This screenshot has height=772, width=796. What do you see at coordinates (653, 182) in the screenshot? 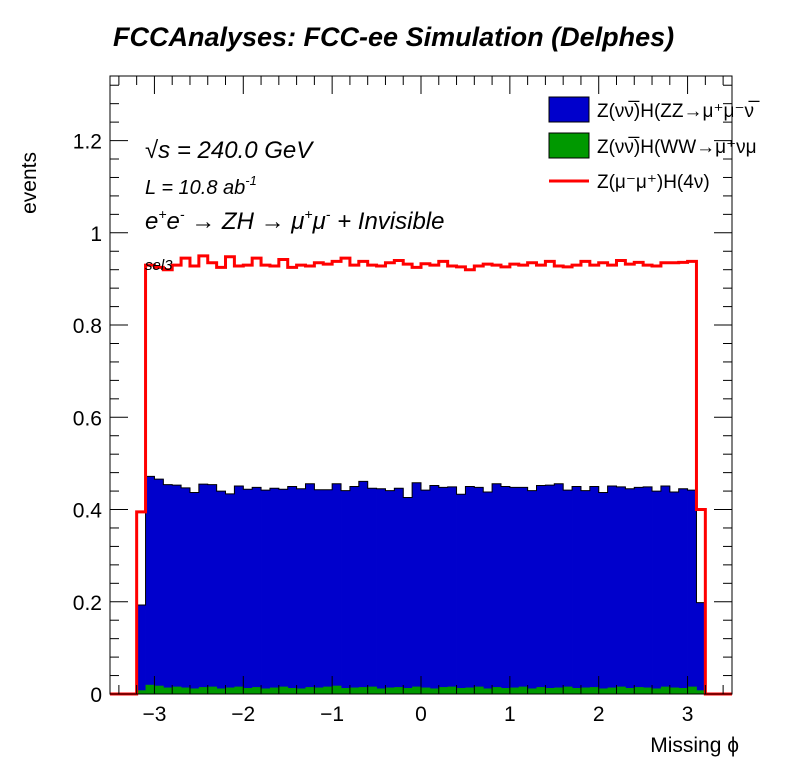
I see `legend-label-4nu: Z(μ⁻μ⁺)H(4ν)` at bounding box center [653, 182].